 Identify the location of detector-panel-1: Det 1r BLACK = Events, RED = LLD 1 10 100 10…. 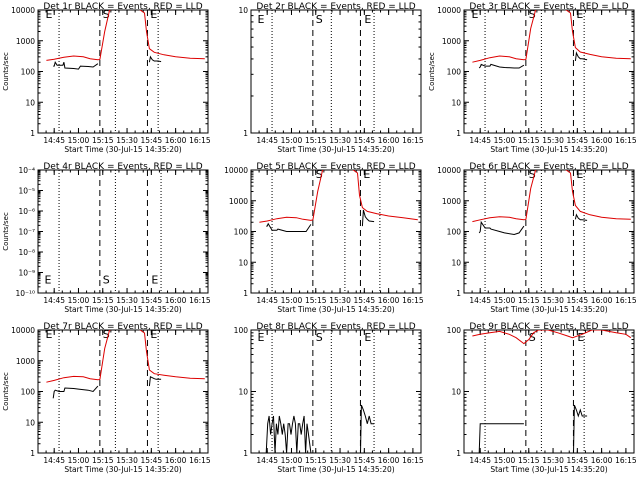
(106, 78).